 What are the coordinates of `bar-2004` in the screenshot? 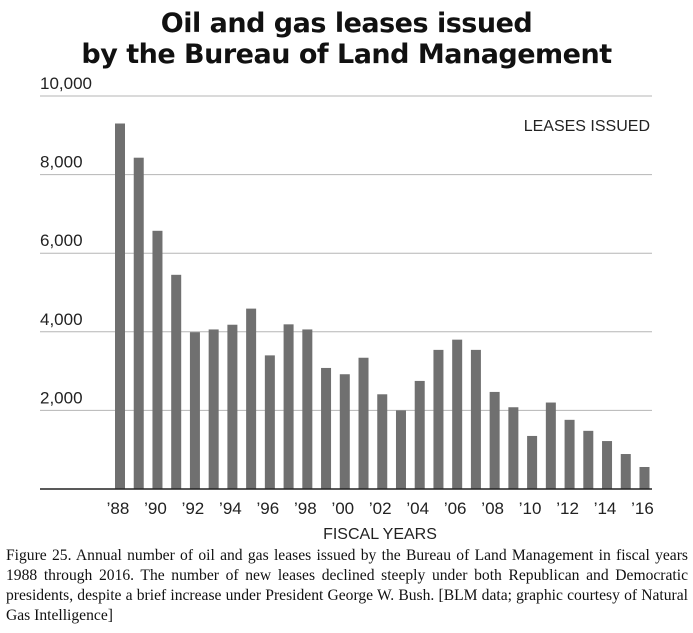 It's located at (419, 434).